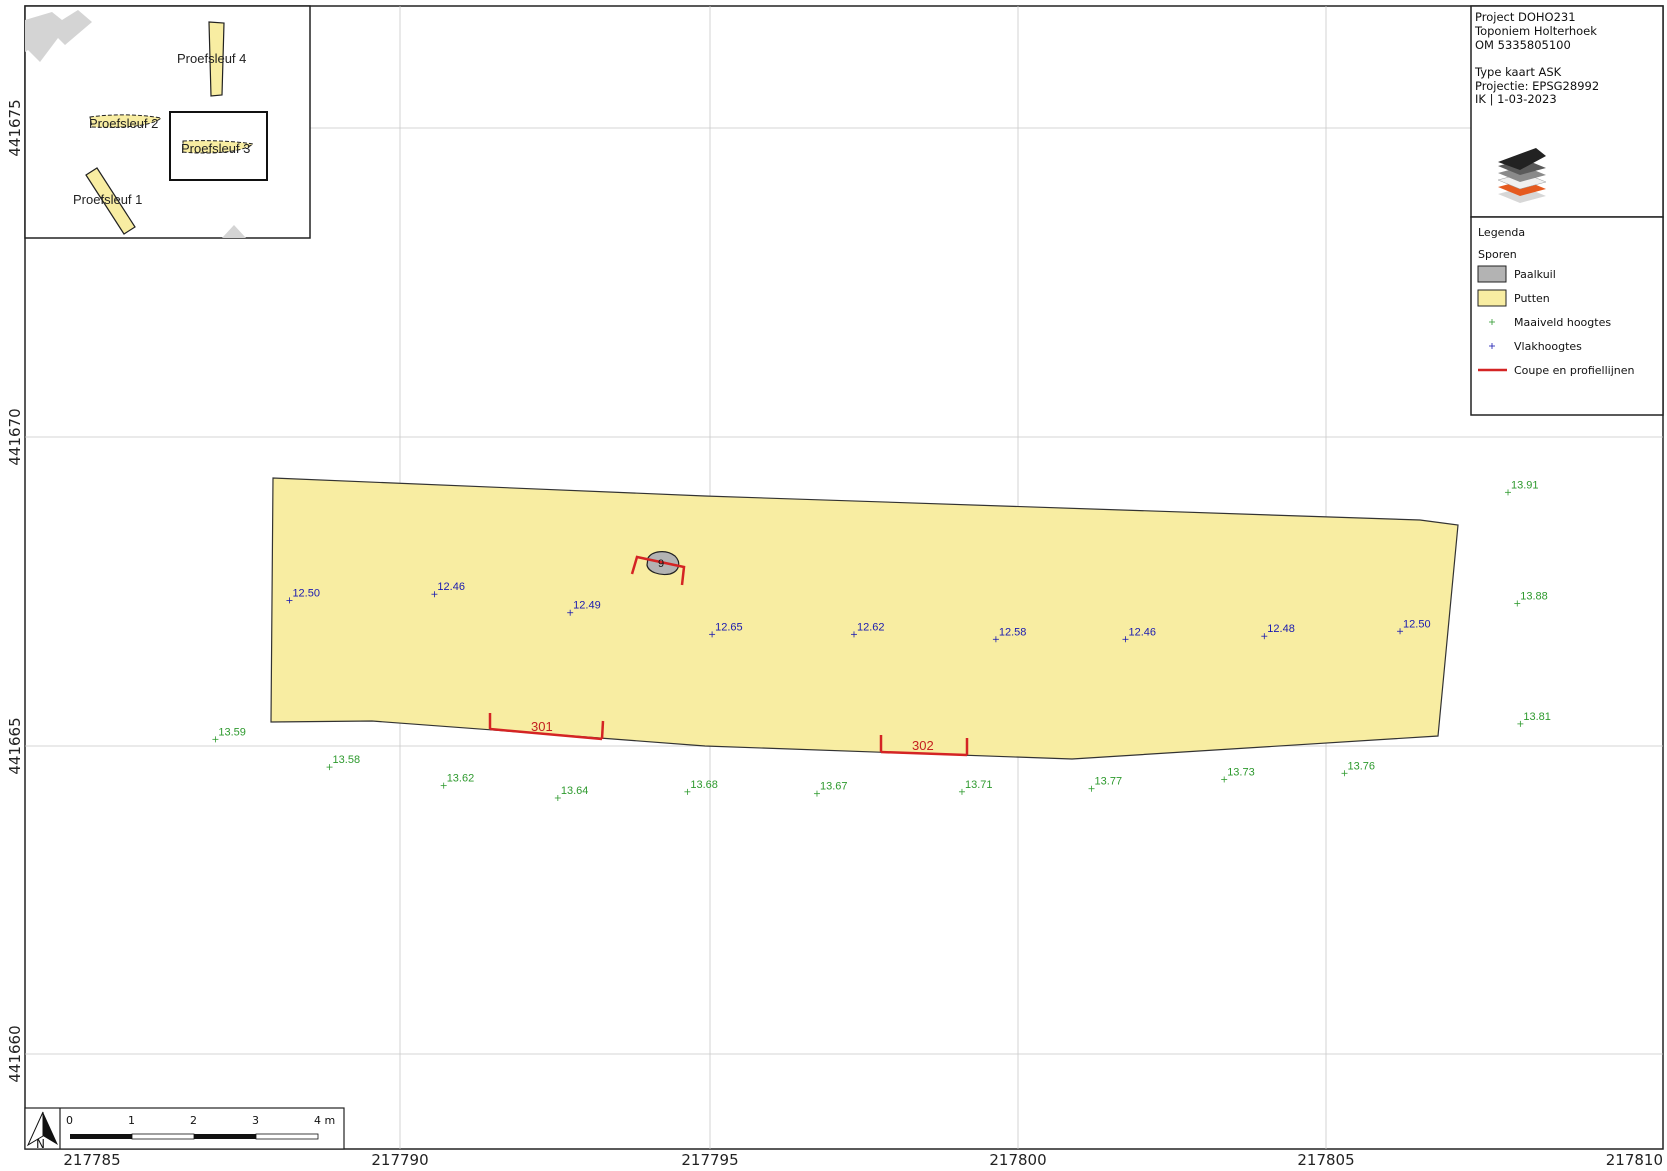 This screenshot has height=1171, width=1667. Describe the element at coordinates (15, 1053) in the screenshot. I see `y-tick-label: 441660` at that location.